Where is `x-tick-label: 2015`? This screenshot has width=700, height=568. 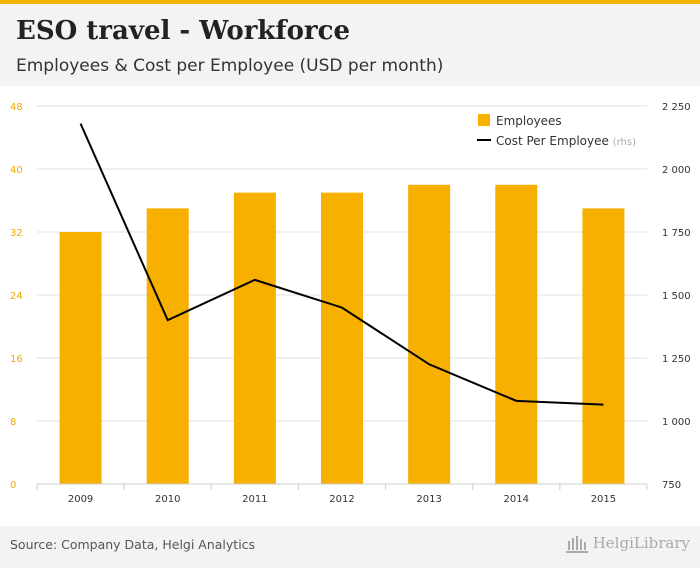 x-tick-label: 2015 is located at coordinates (603, 499).